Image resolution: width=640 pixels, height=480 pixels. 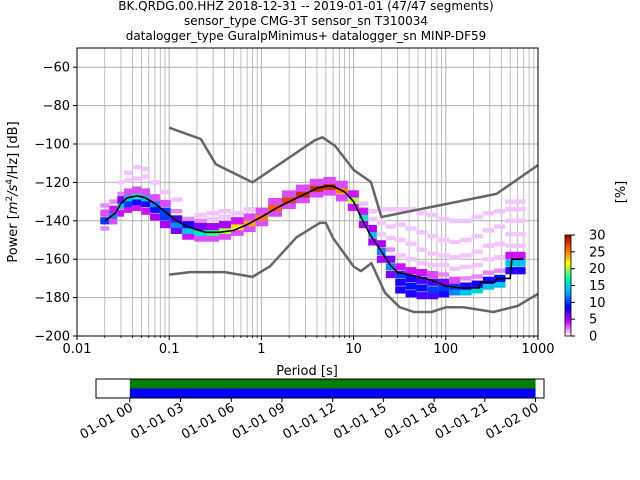 What do you see at coordinates (52, 337) in the screenshot?
I see `y-tick-label: −200` at bounding box center [52, 337].